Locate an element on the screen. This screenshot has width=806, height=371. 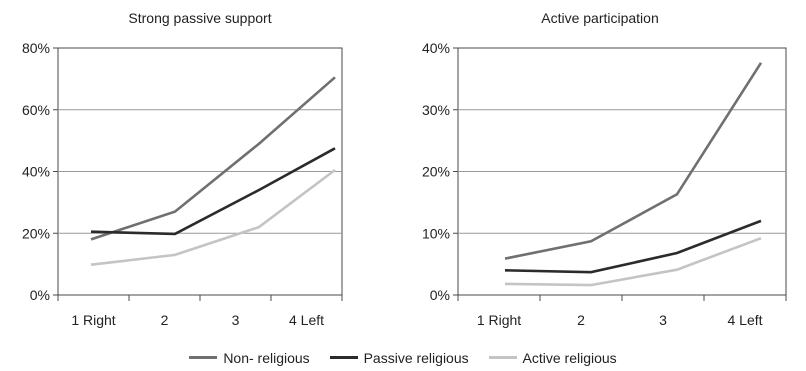
legend-swatch-non-religious is located at coordinates (203, 357).